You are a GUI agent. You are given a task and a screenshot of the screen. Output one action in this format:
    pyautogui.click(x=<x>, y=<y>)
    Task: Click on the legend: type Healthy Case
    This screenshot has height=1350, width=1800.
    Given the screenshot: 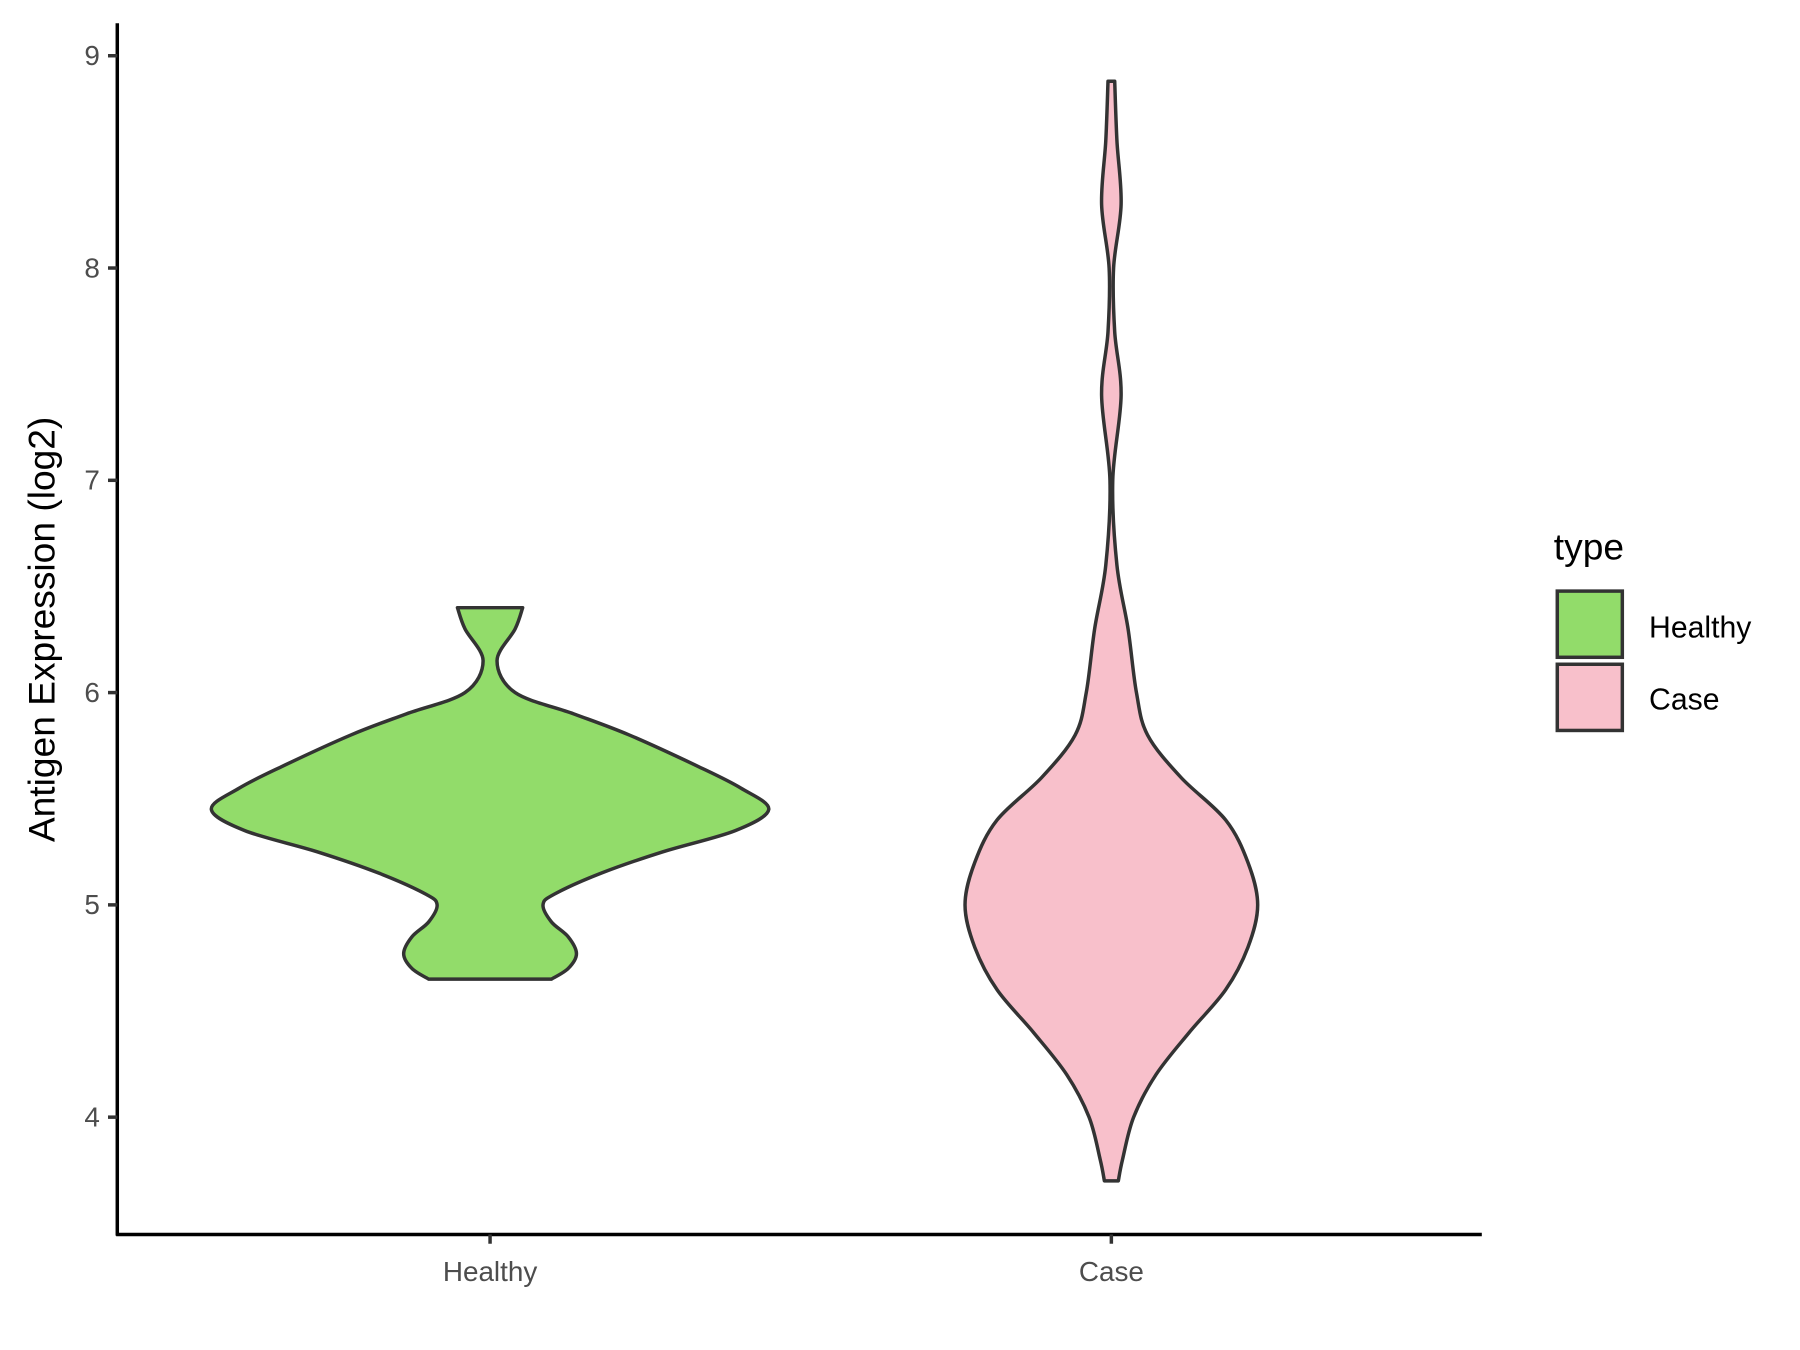 What is the action you would take?
    pyautogui.click(x=1653, y=629)
    